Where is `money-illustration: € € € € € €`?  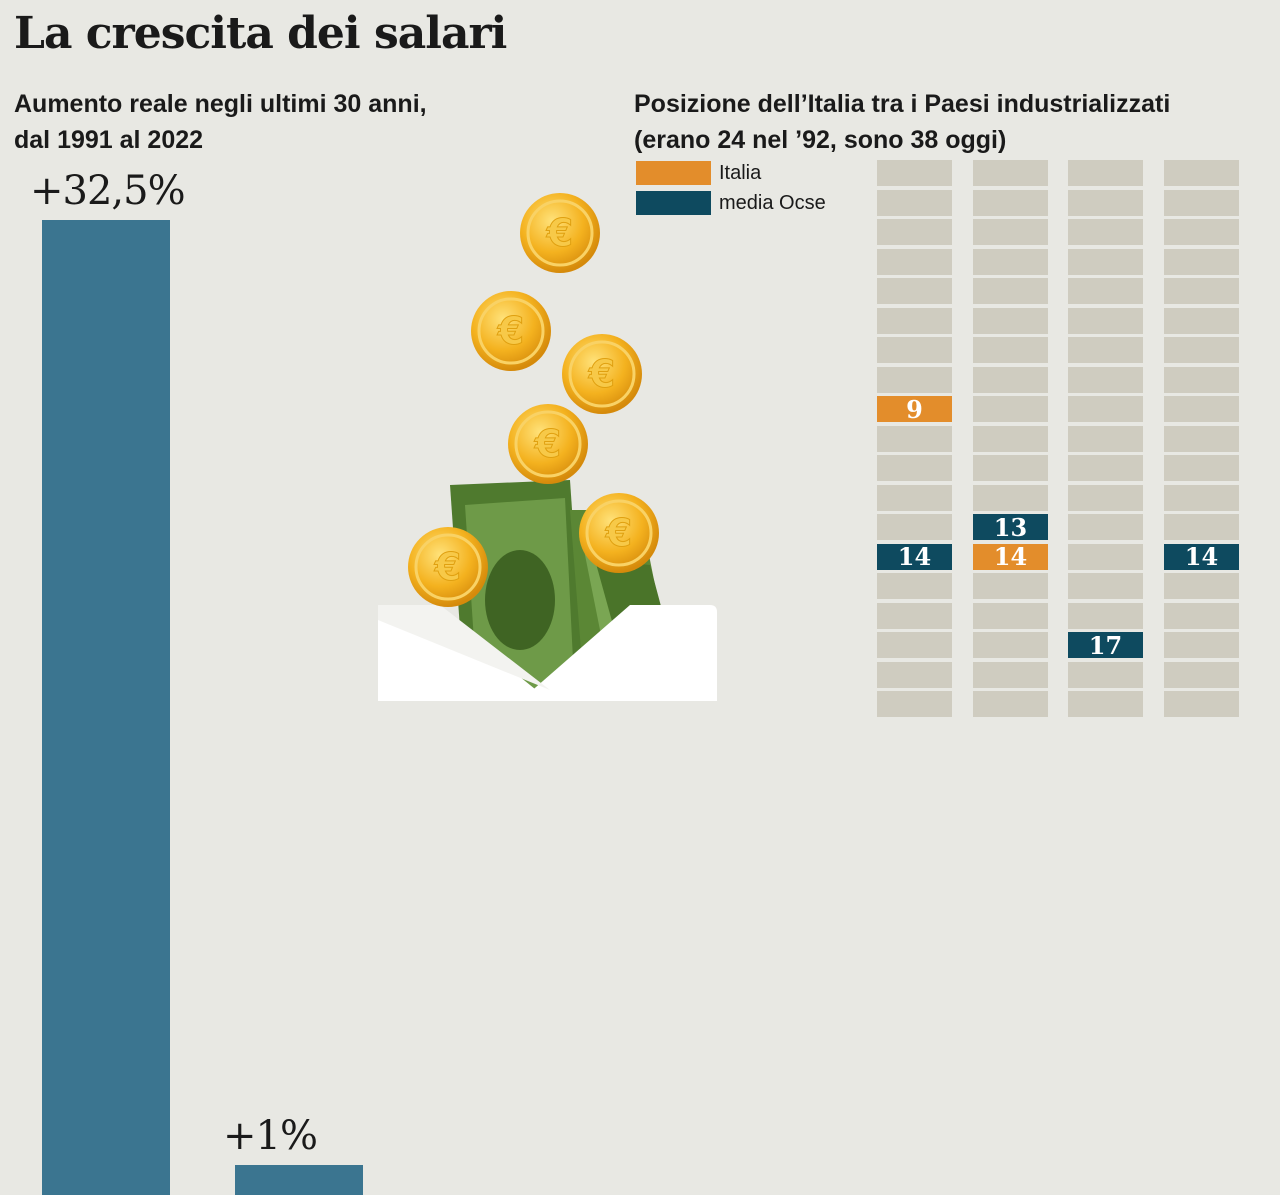
money-illustration: € € € € € € is located at coordinates (547, 447).